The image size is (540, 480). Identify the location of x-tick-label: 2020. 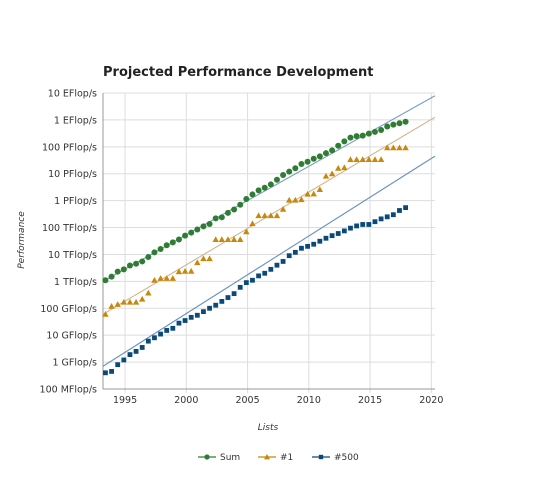
(431, 400).